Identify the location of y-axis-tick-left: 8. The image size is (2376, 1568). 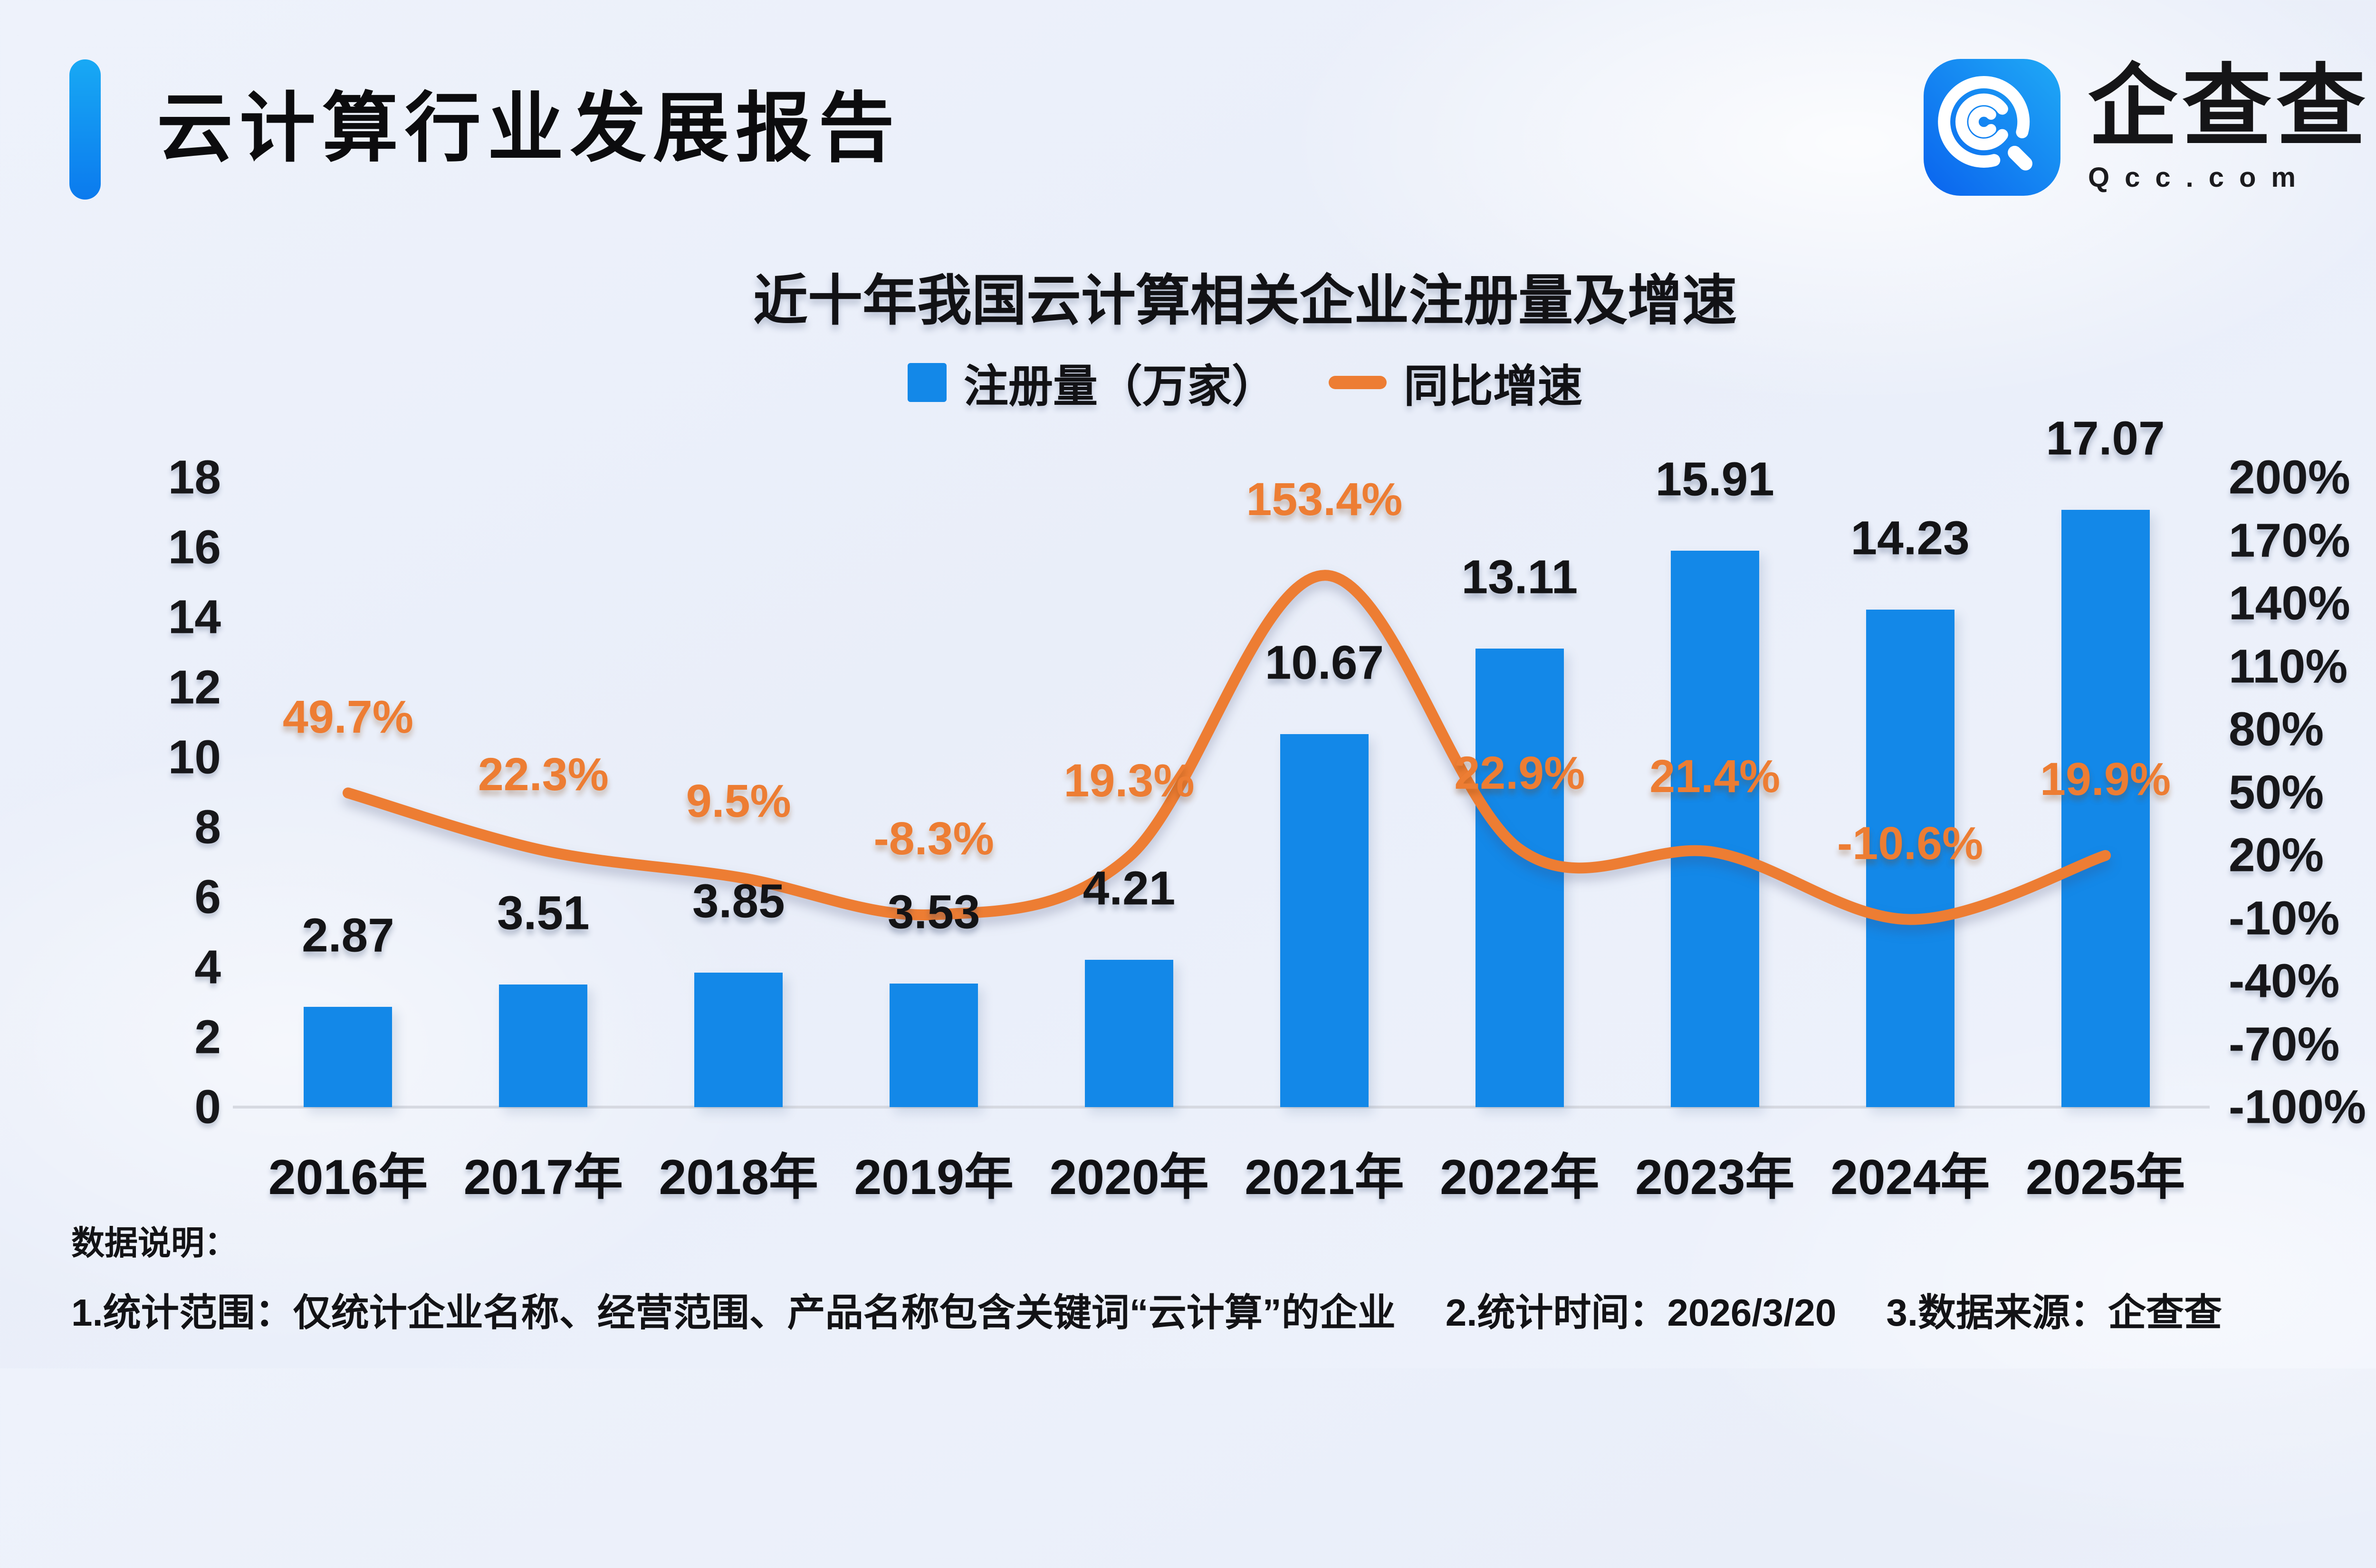
(207, 827).